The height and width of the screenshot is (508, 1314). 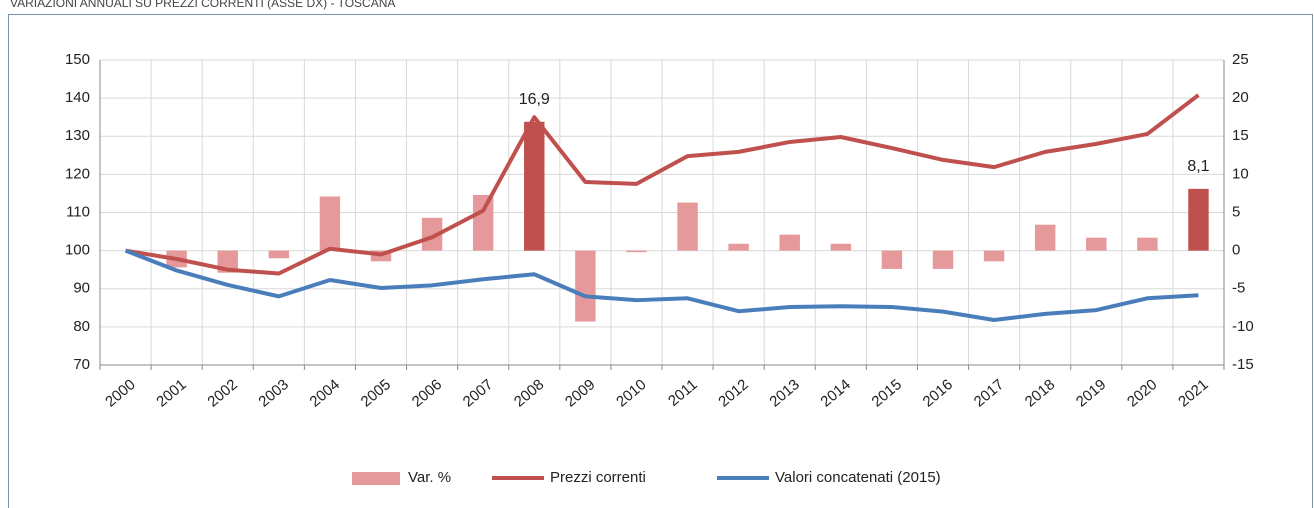 What do you see at coordinates (1243, 364) in the screenshot?
I see `y2-tick-label: -15` at bounding box center [1243, 364].